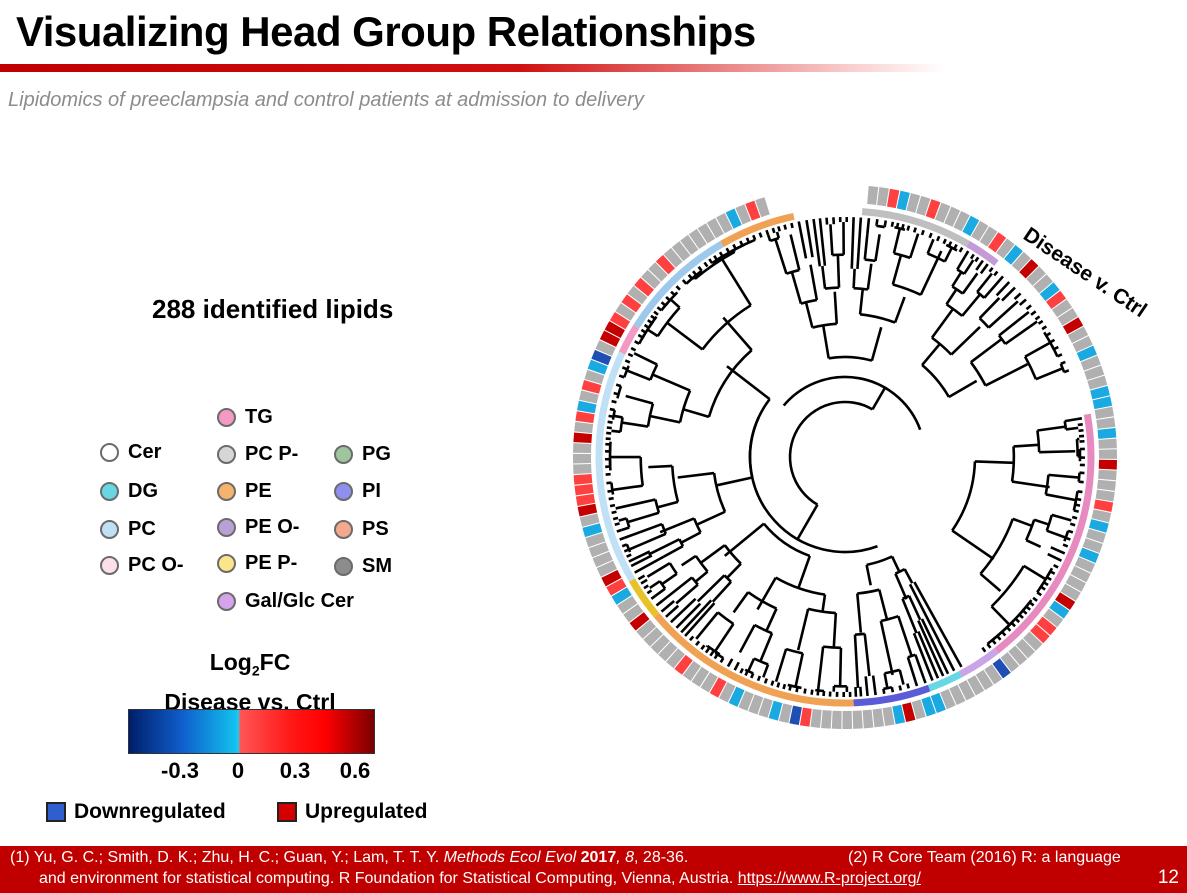 The image size is (1187, 893). What do you see at coordinates (829, 878) in the screenshot?
I see `r-project-link: https://www.R-project.org/` at bounding box center [829, 878].